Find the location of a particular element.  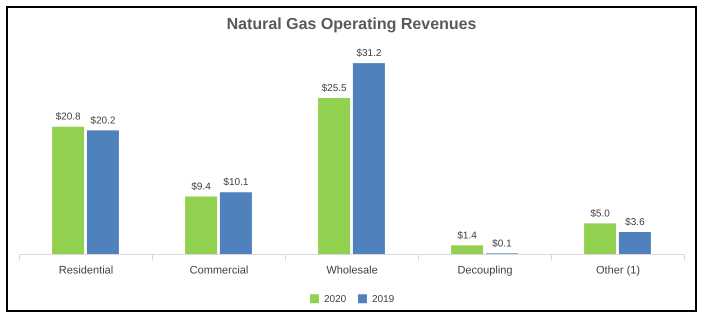

data-label: $20.2 is located at coordinates (103, 120).